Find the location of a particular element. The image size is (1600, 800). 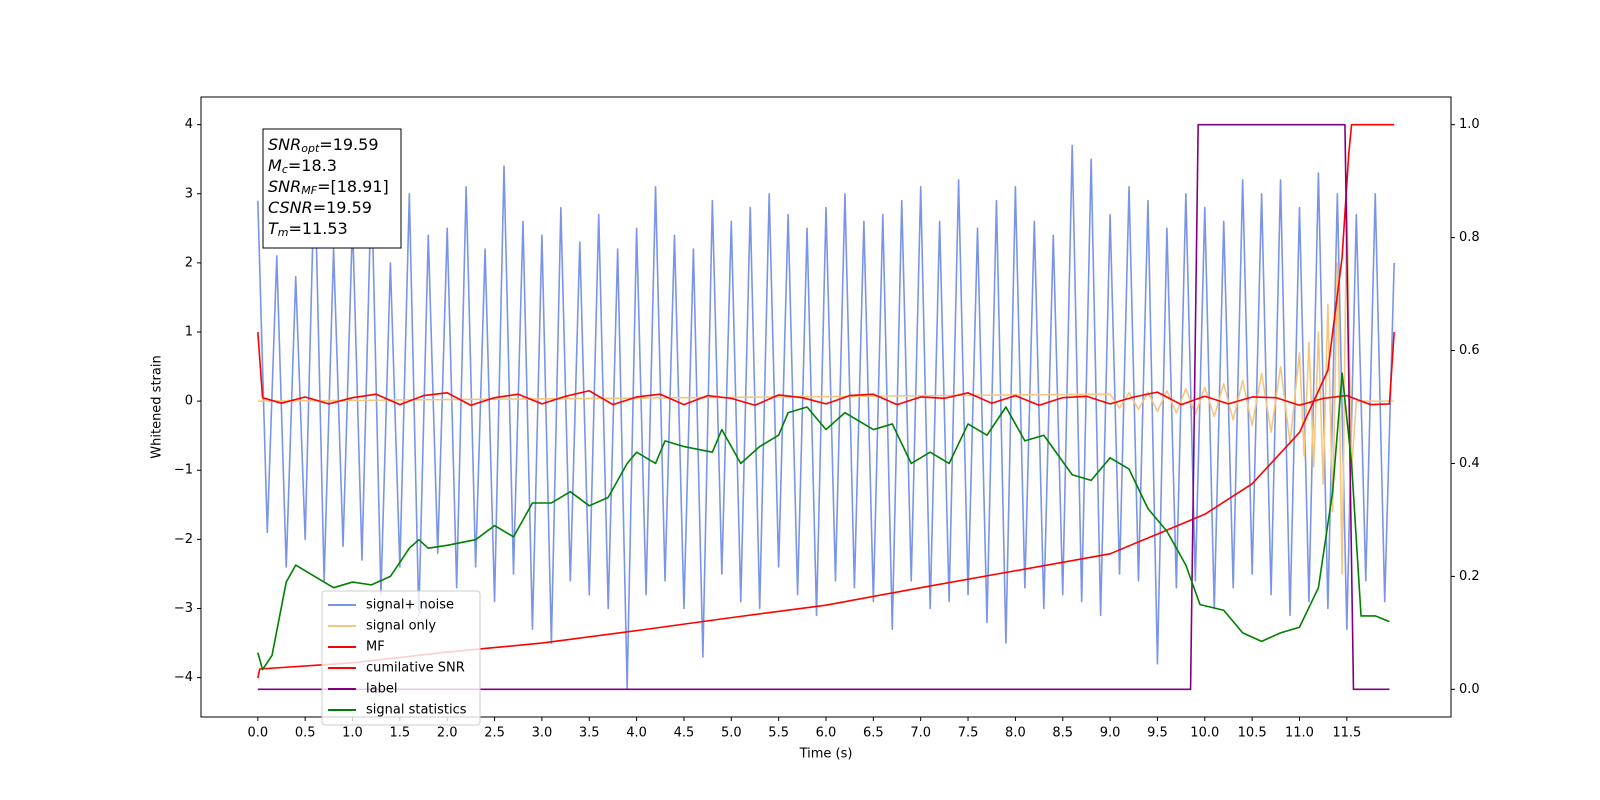

legend-label: signal+ noise is located at coordinates (410, 605).